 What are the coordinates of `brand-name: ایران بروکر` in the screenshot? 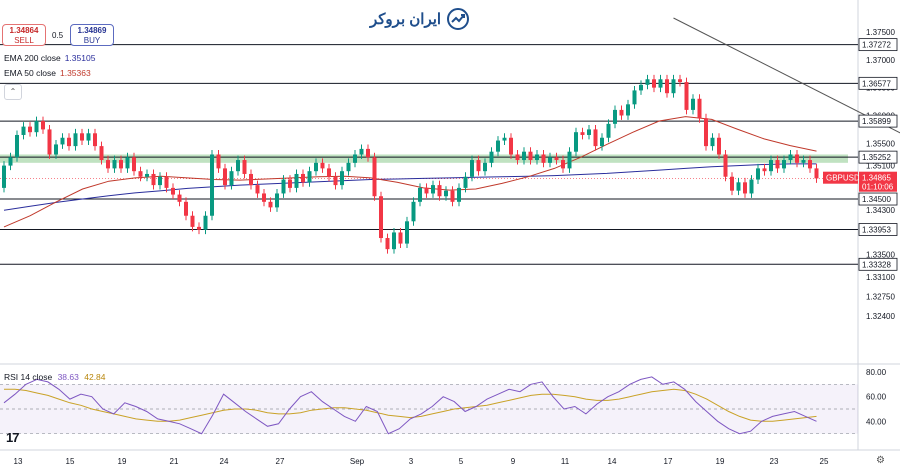 It's located at (405, 19).